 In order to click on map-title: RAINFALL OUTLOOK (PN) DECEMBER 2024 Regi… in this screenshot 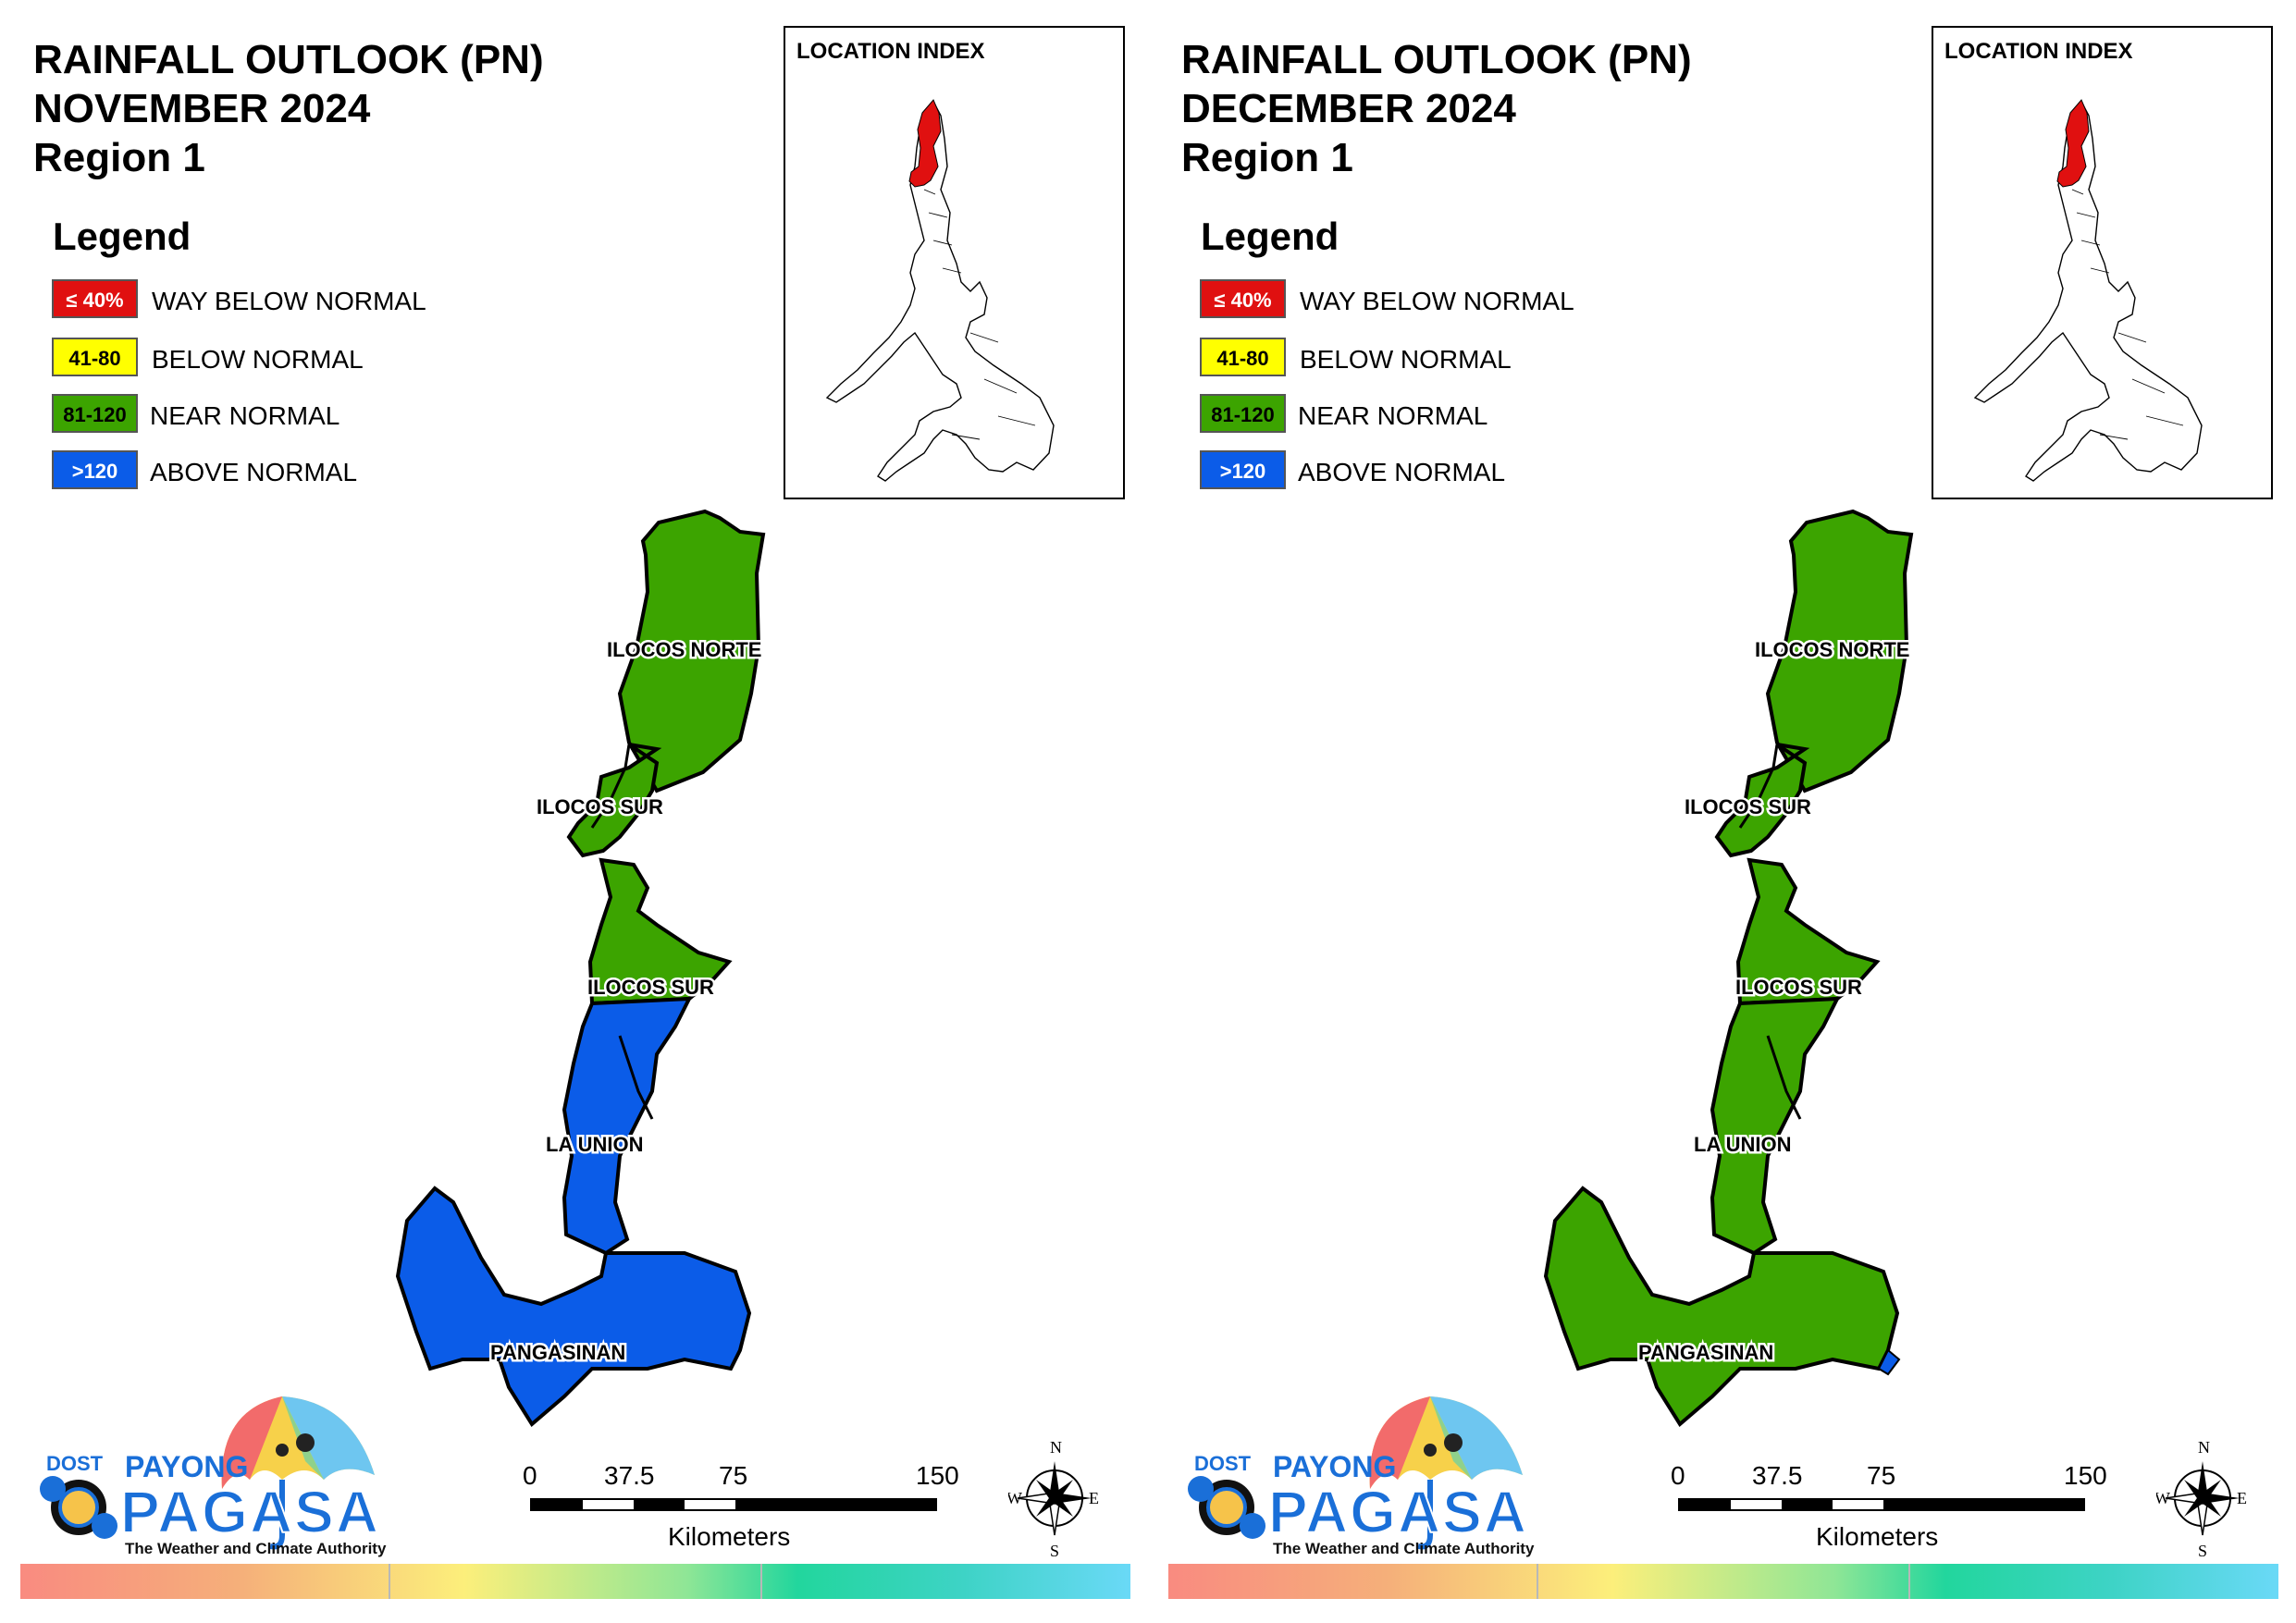, I will do `click(1436, 108)`.